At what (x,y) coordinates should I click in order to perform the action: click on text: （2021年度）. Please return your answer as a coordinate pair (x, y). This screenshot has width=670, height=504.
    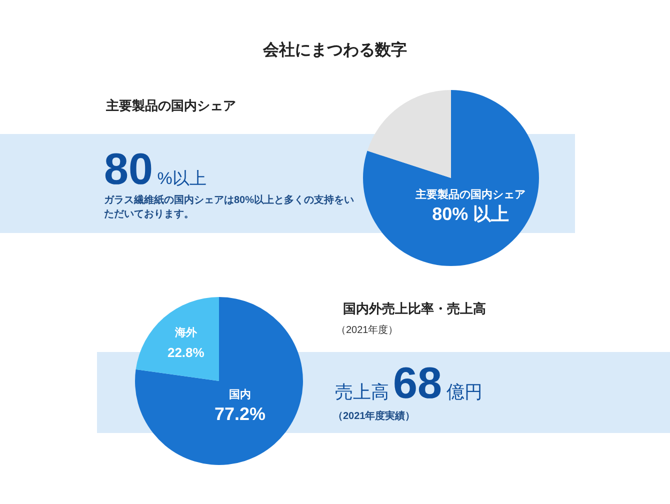
    Looking at the image, I should click on (367, 330).